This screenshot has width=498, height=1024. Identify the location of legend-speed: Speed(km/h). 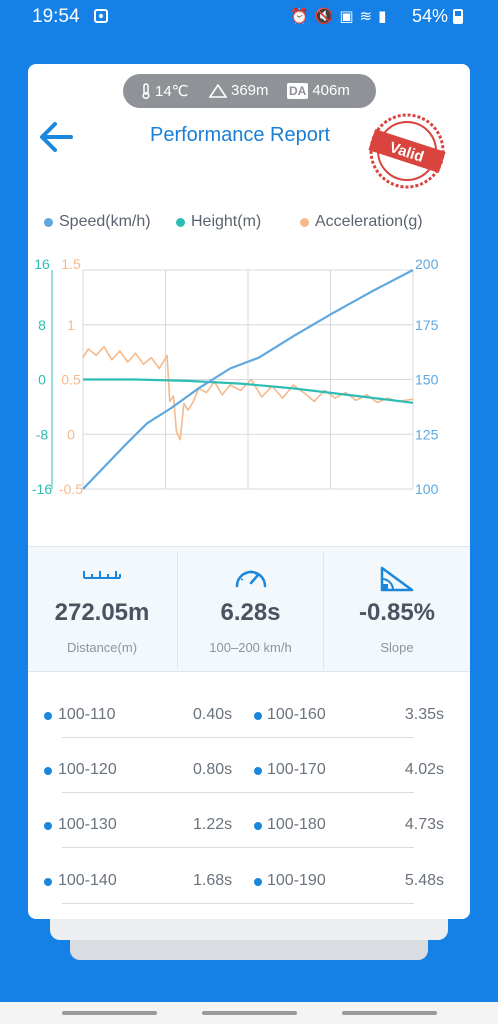
(97, 222).